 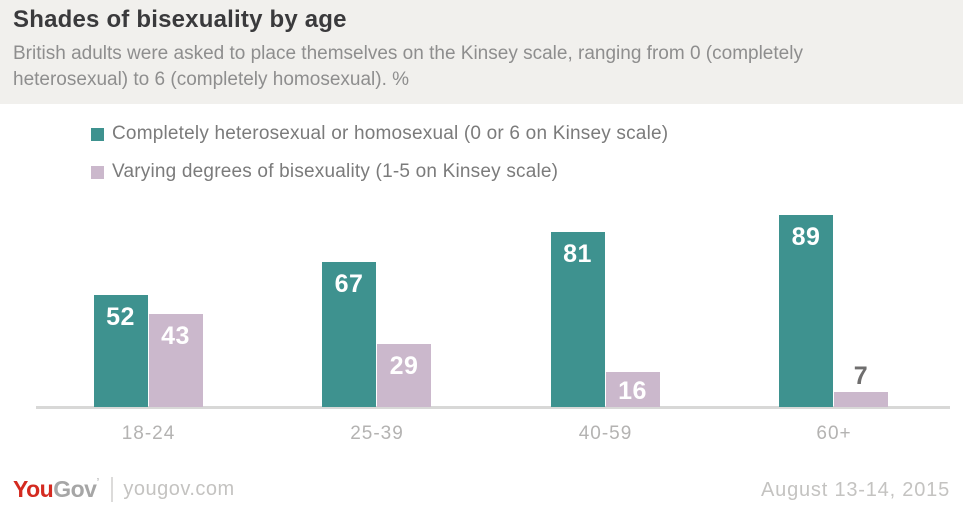 I want to click on logo-you: You, so click(x=33, y=489).